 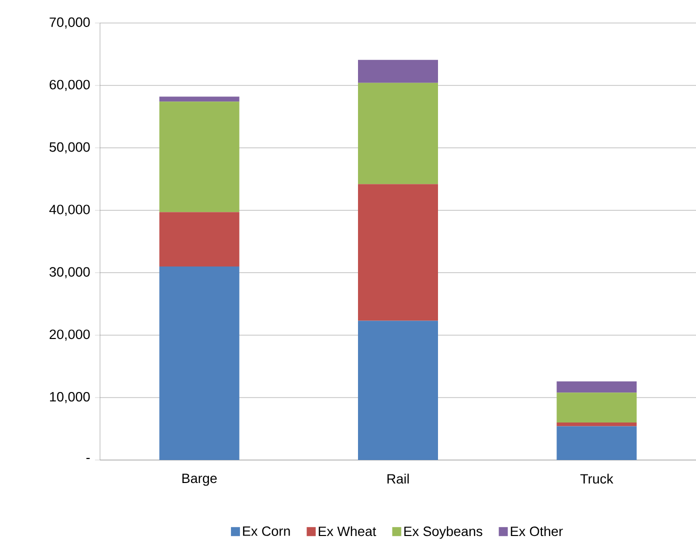 What do you see at coordinates (398, 479) in the screenshot?
I see `x-tick-label: Rail` at bounding box center [398, 479].